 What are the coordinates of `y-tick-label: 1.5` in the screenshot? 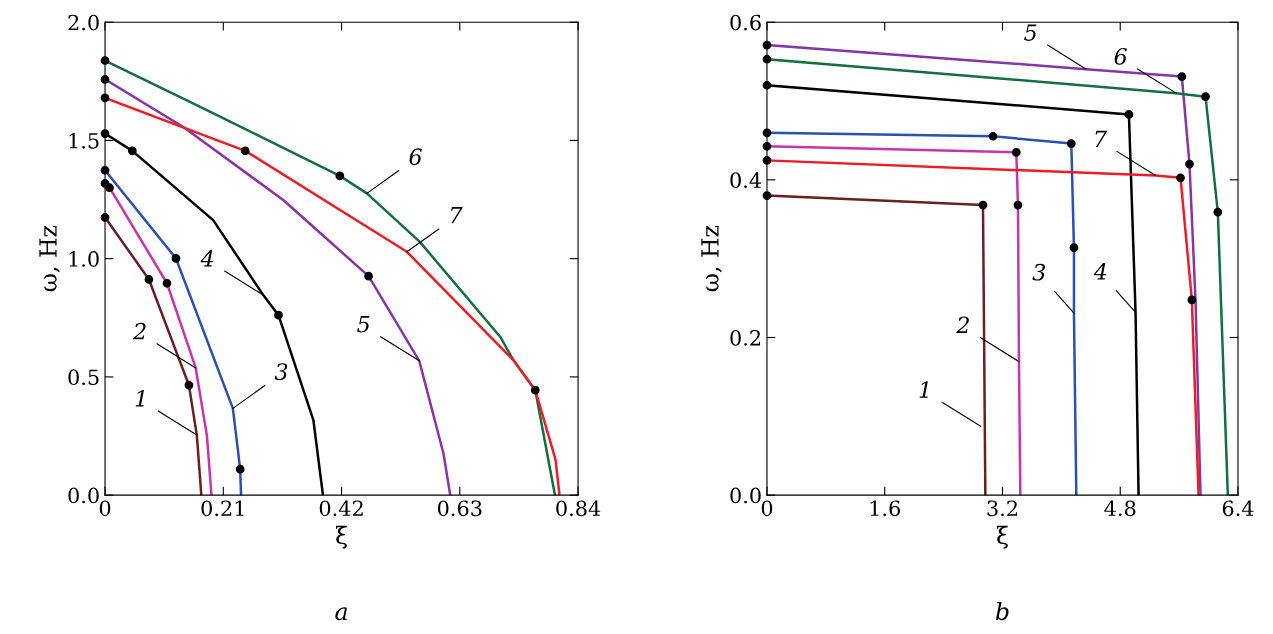 It's located at (84, 140).